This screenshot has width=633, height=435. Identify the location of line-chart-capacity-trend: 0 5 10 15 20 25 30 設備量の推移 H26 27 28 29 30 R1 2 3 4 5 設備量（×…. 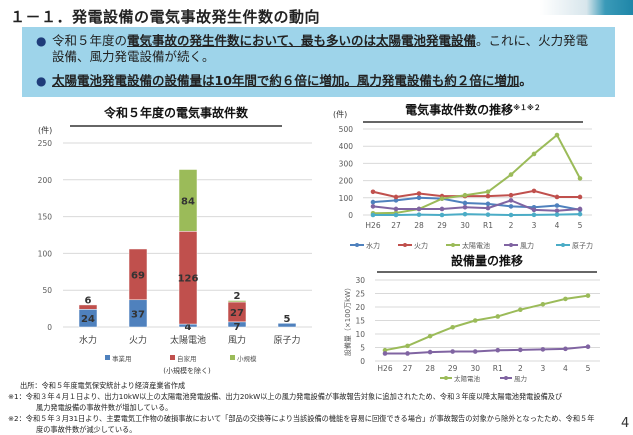
(471, 318).